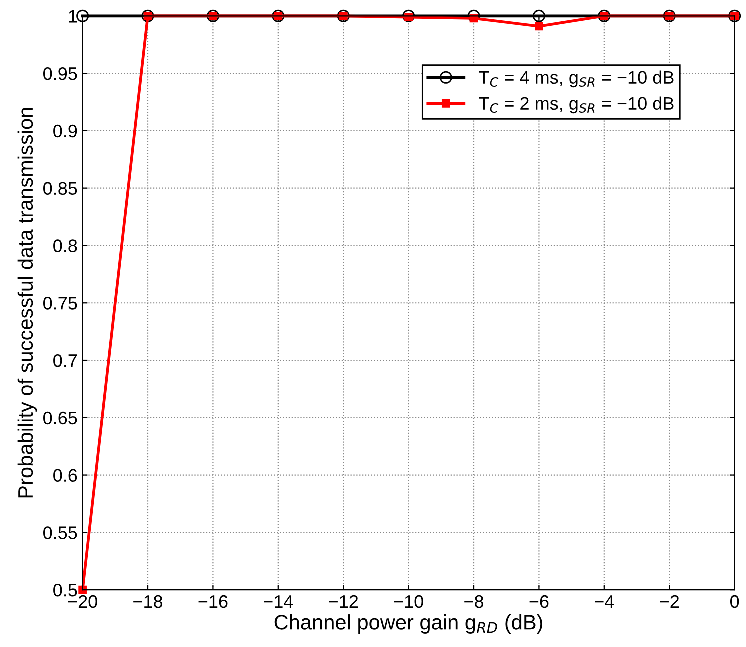  What do you see at coordinates (61, 303) in the screenshot?
I see `y-tick-label: 0.75` at bounding box center [61, 303].